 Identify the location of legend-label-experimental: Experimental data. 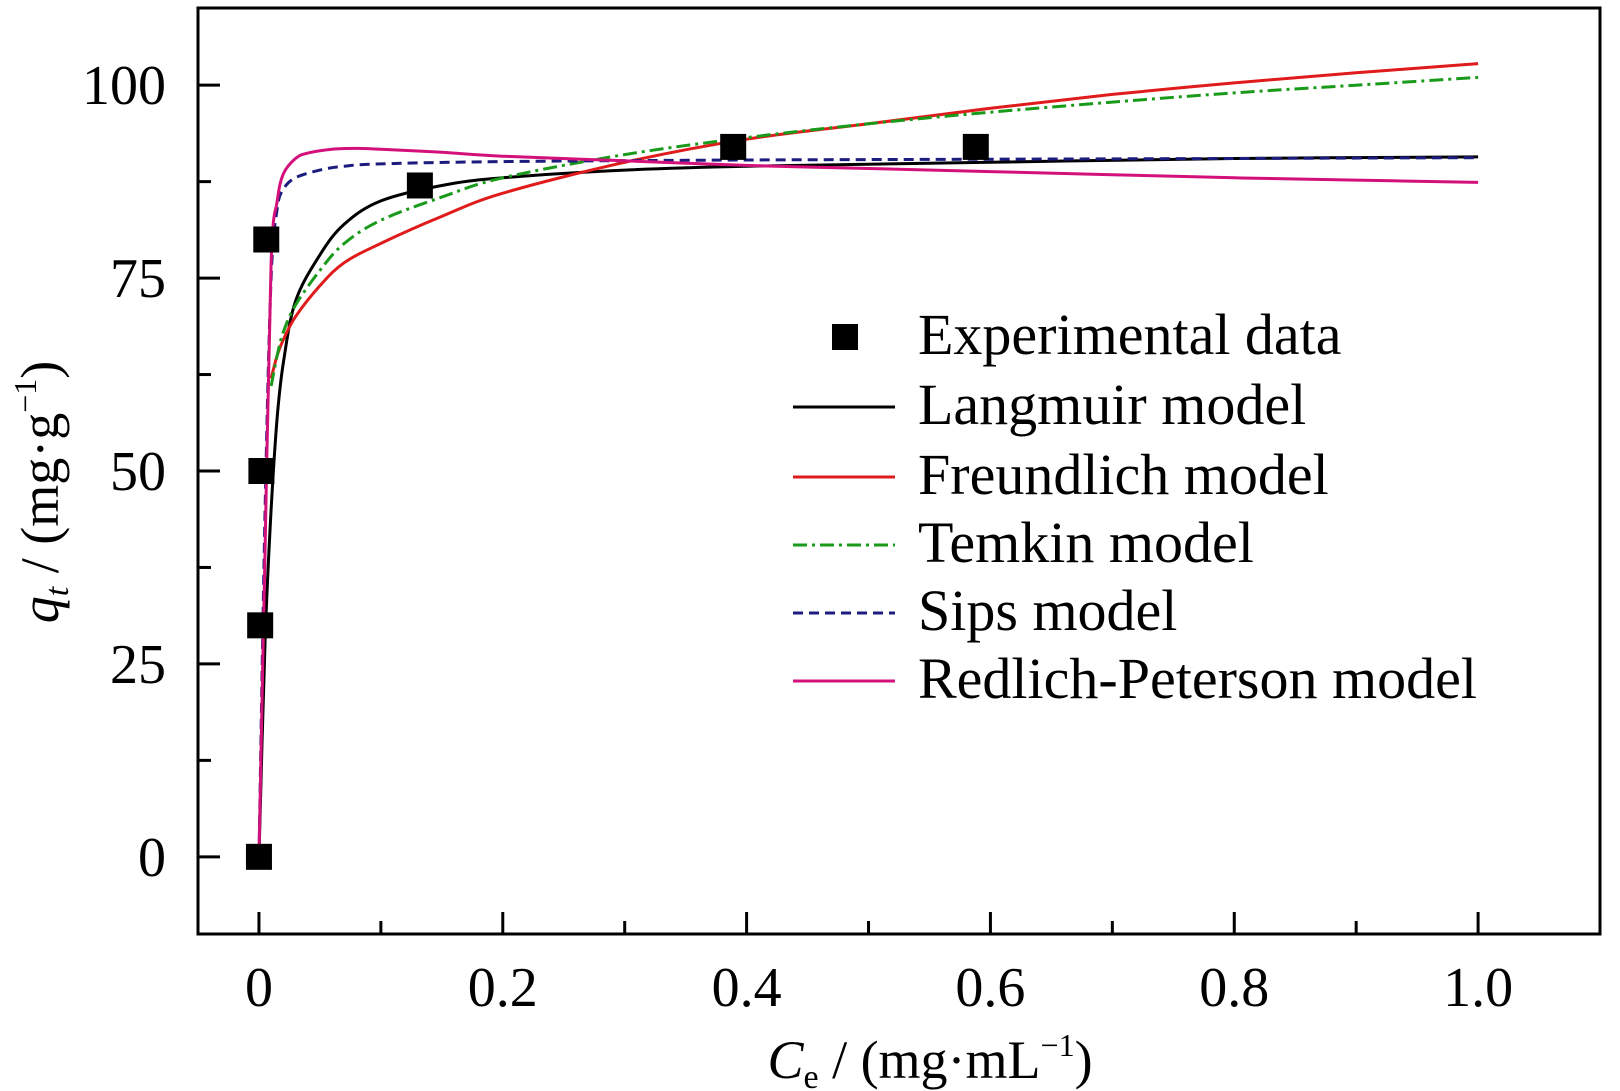
(1130, 334).